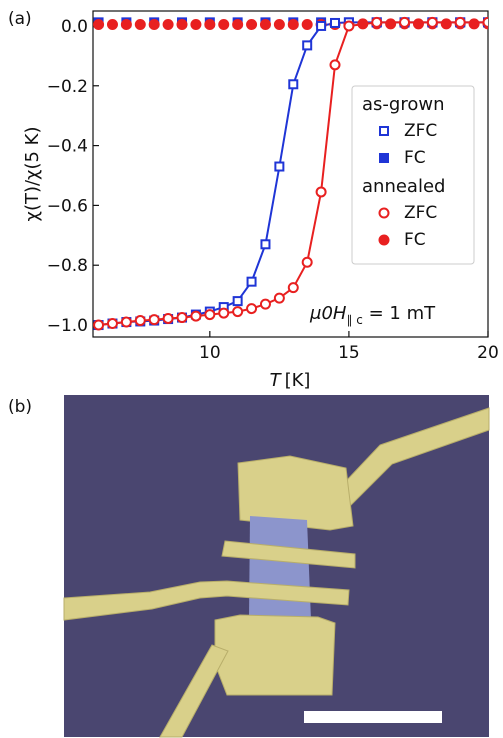 This screenshot has width=503, height=738. What do you see at coordinates (295, 493) in the screenshot?
I see `top-contact-pad` at bounding box center [295, 493].